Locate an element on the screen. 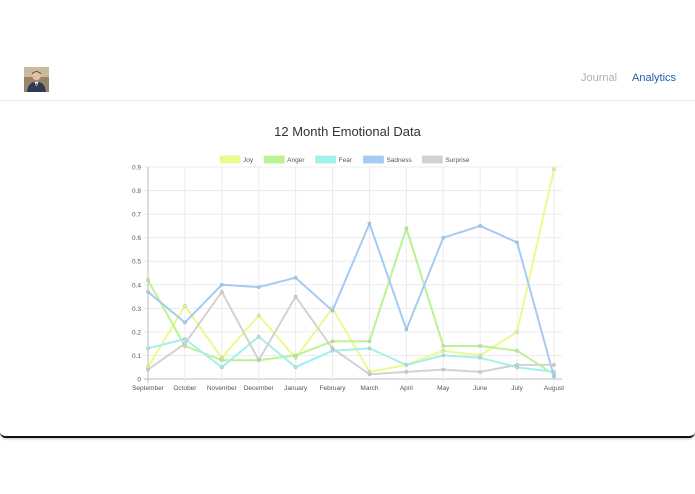 This screenshot has width=695, height=494. avatar is located at coordinates (36, 79).